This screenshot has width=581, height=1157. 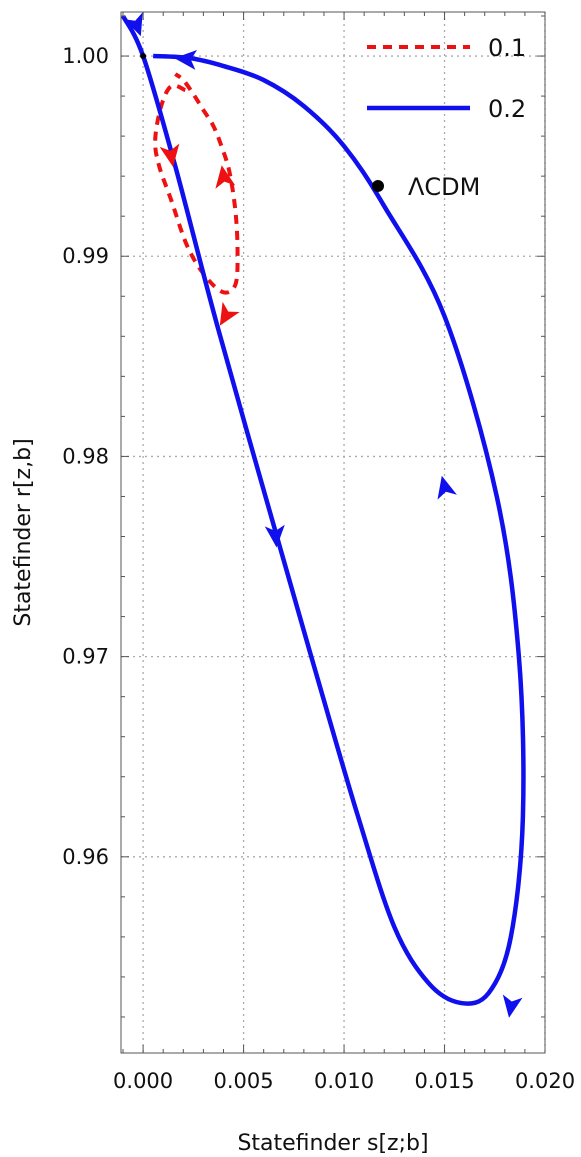 What do you see at coordinates (85, 657) in the screenshot?
I see `y-tick-label: 0.97` at bounding box center [85, 657].